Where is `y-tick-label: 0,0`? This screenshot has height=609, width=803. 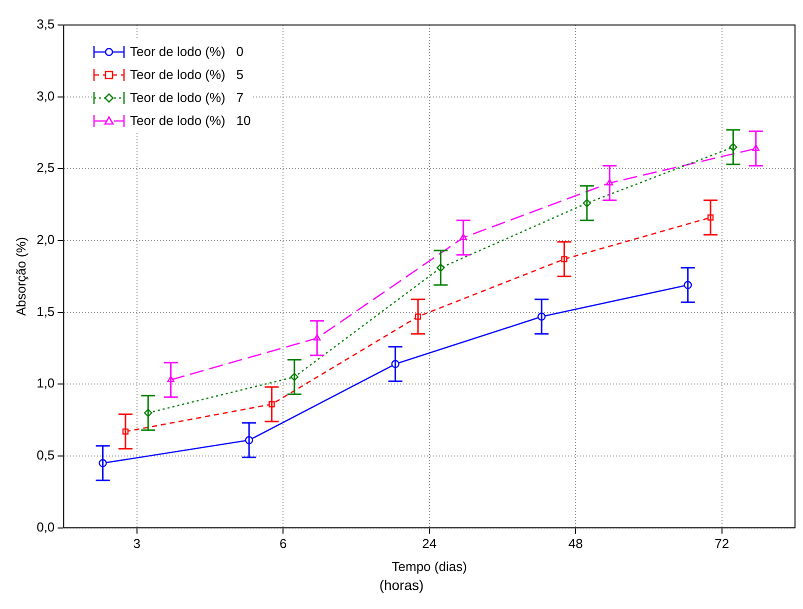 y-tick-label: 0,0 is located at coordinates (45, 526).